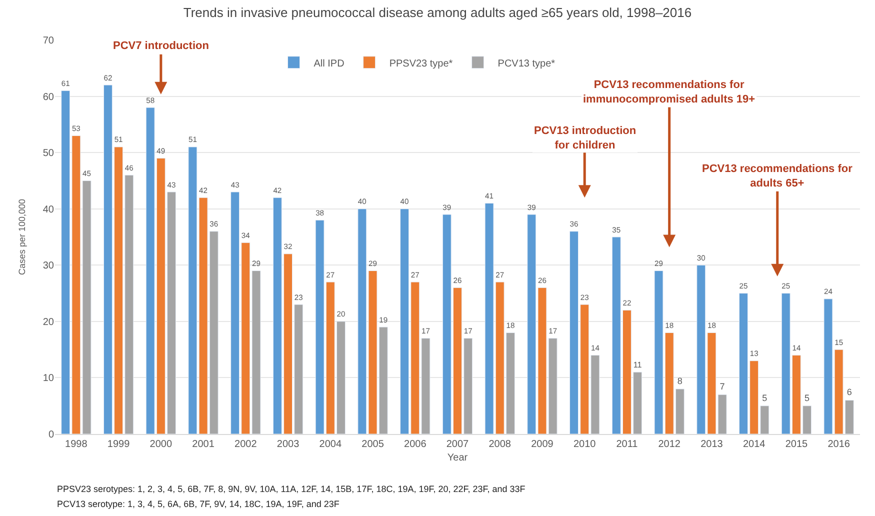 This screenshot has width=875, height=516. What do you see at coordinates (373, 444) in the screenshot?
I see `x-tick-label: 2005` at bounding box center [373, 444].